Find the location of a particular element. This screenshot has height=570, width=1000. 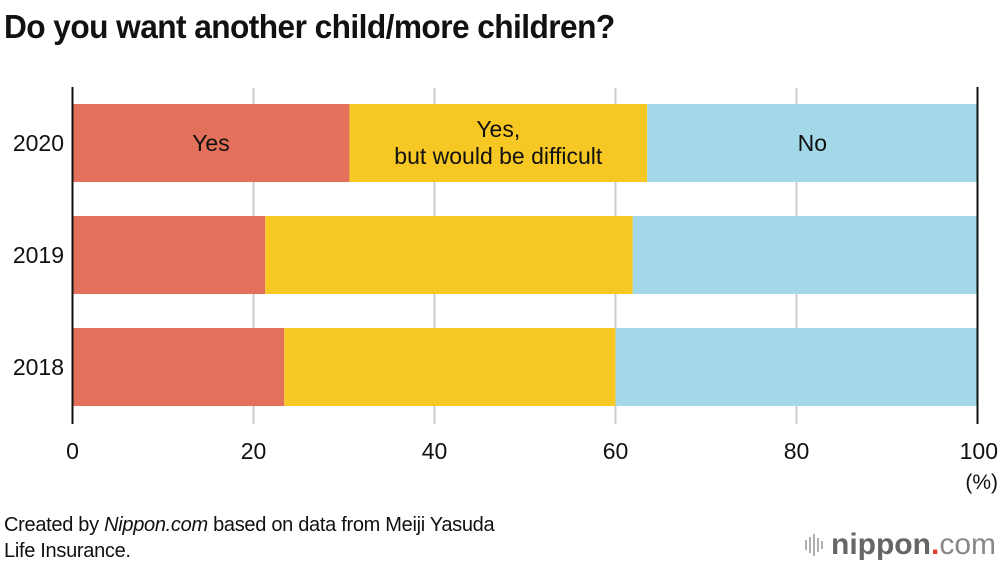

source-prefix: Created by is located at coordinates (54, 525).